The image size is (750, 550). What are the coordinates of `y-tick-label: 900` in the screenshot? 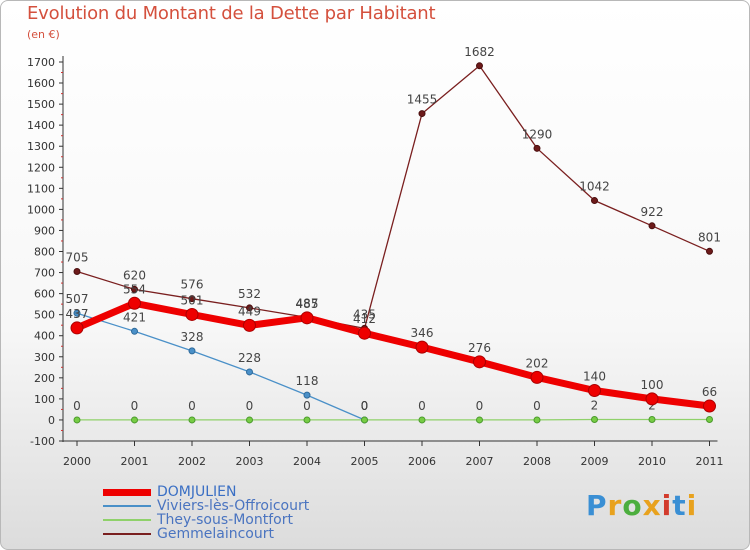 It's located at (44, 230).